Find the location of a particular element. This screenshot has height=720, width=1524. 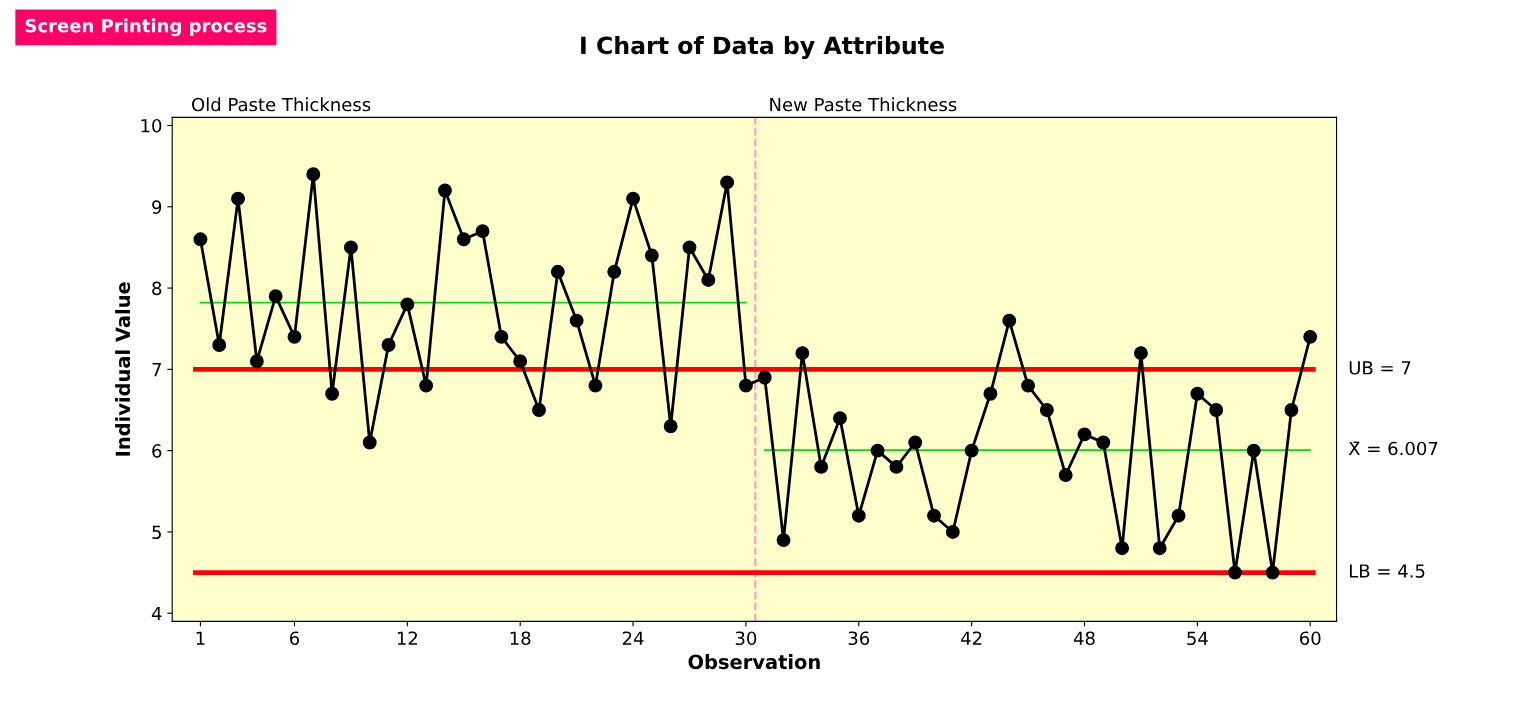

text: New Paste Thickness is located at coordinates (863, 104).